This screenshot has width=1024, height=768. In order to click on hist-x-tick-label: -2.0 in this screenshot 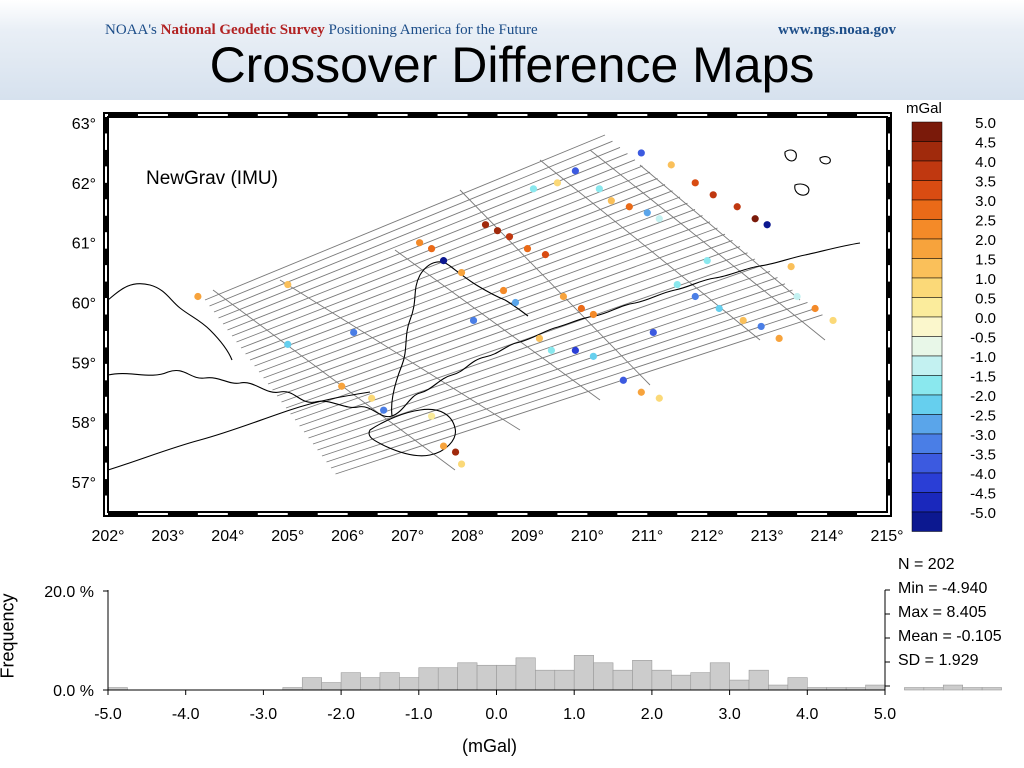, I will do `click(341, 714)`.